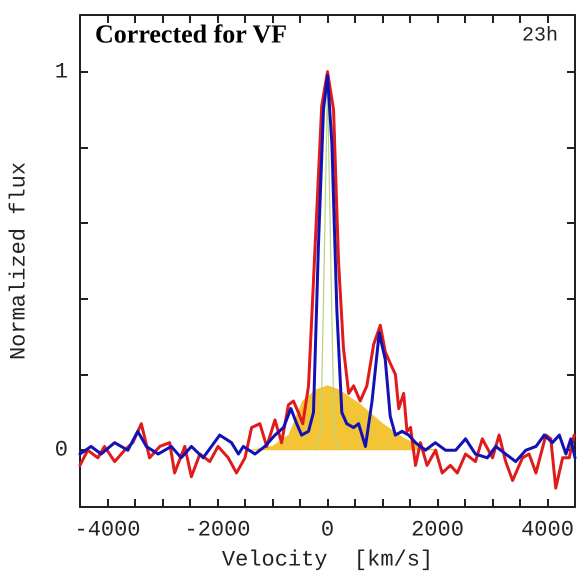  Describe the element at coordinates (328, 560) in the screenshot. I see `x-axis-title: Velocity [km/s]` at that location.